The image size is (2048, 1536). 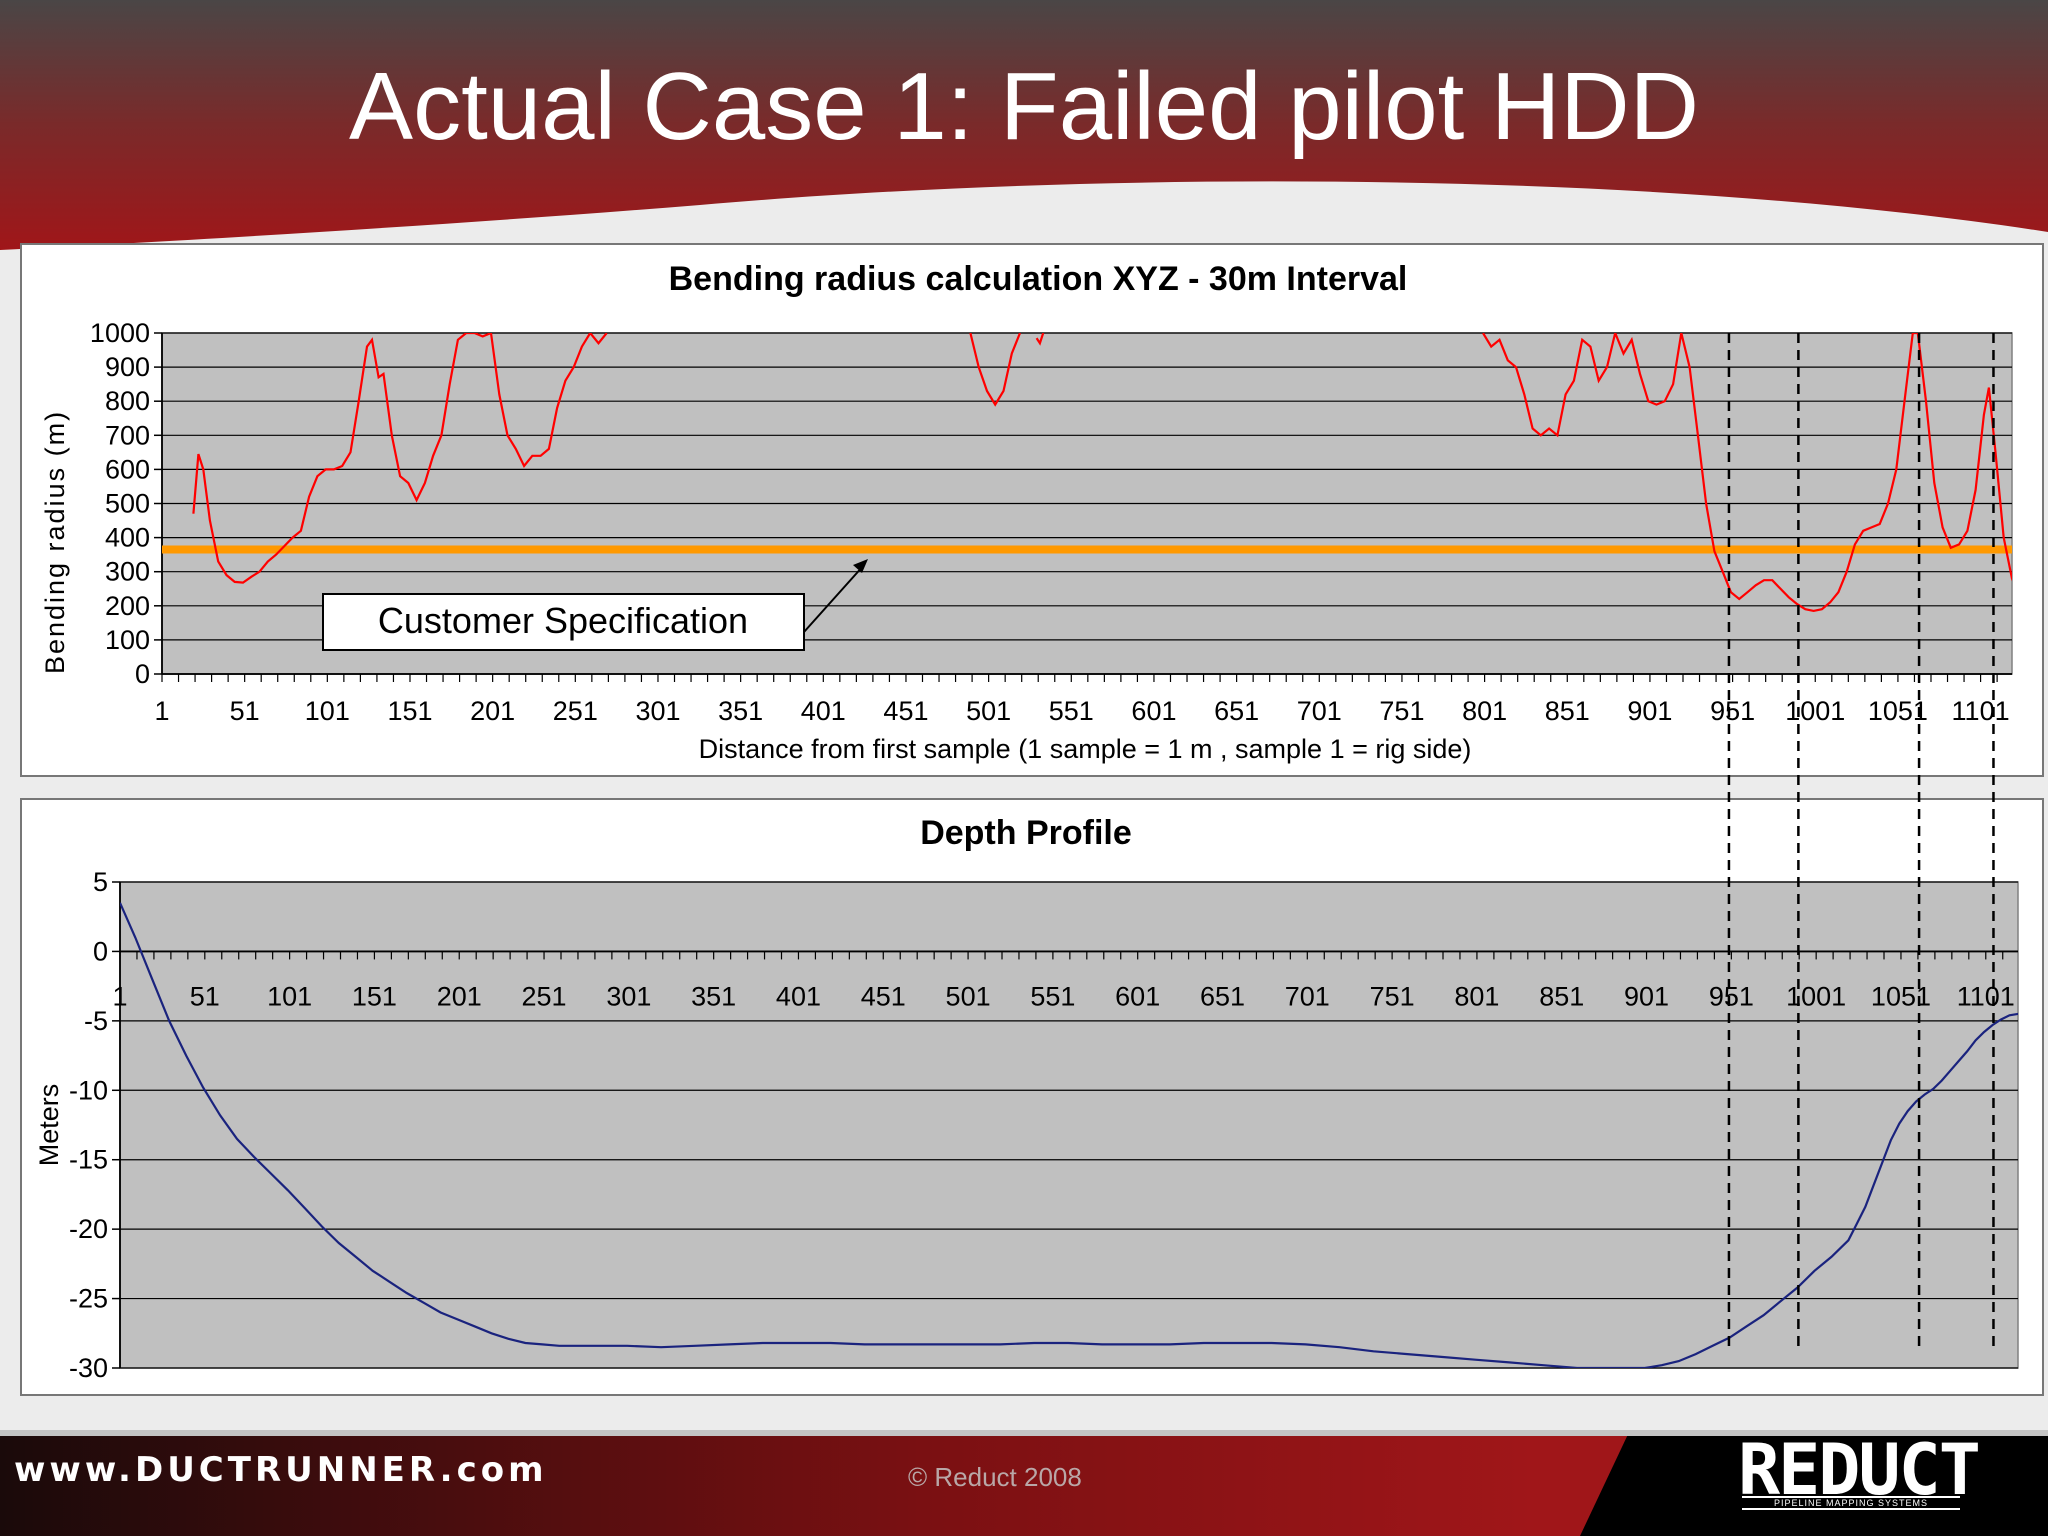 What do you see at coordinates (1026, 833) in the screenshot?
I see `depth-chart-title: Depth Profile` at bounding box center [1026, 833].